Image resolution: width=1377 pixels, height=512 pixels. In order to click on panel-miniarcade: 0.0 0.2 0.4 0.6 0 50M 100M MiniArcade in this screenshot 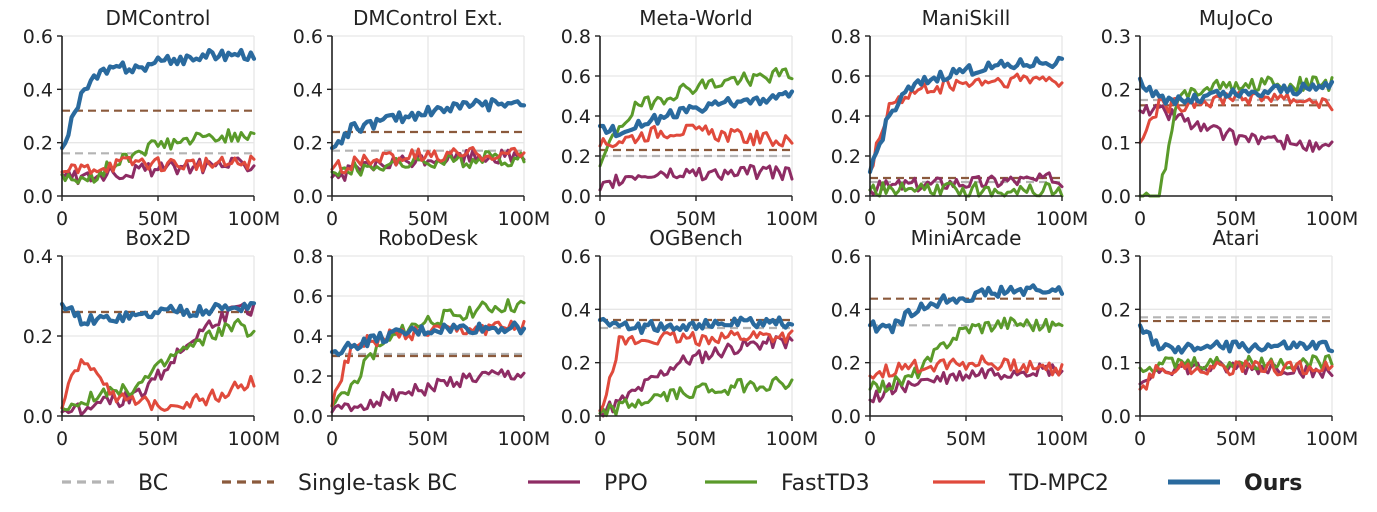, I will do `click(960, 338)`.